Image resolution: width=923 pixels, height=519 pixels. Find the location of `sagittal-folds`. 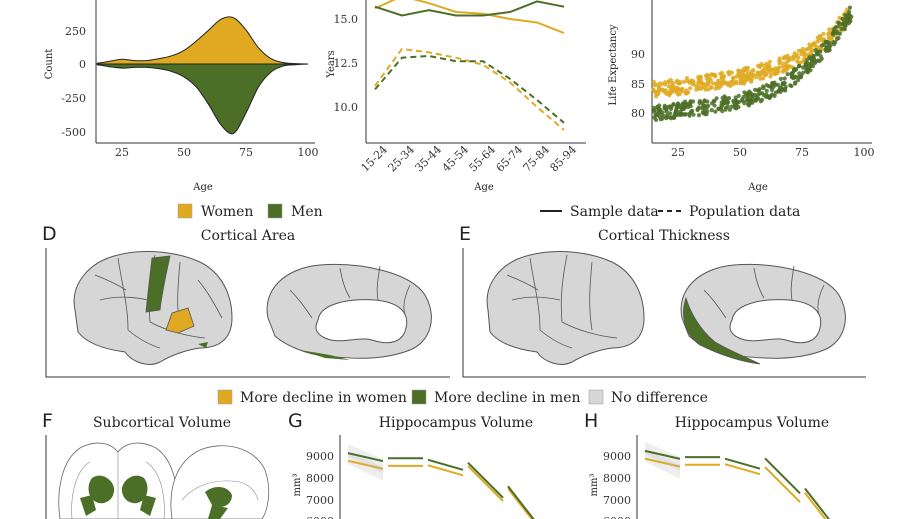

sagittal-folds is located at coordinates (220, 490).